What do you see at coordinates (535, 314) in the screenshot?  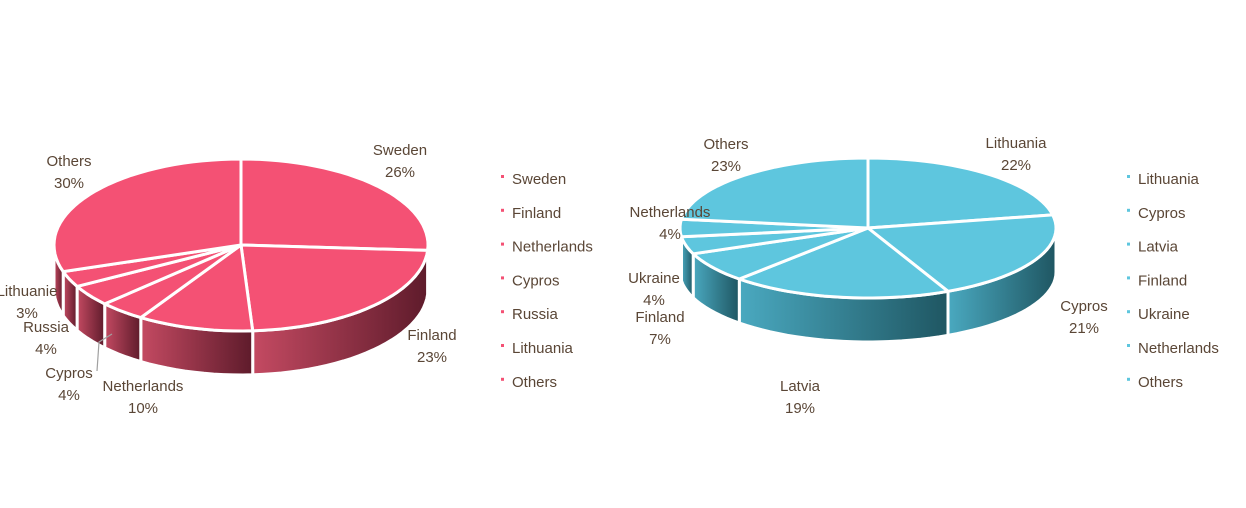 I see `legend-item-russia: Russia` at bounding box center [535, 314].